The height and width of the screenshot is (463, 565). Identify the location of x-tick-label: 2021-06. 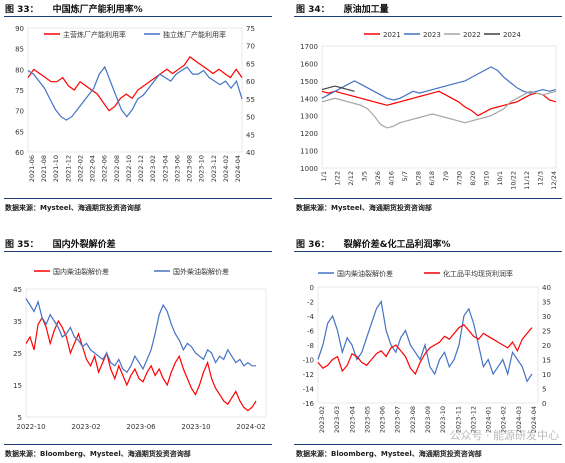
(32, 168).